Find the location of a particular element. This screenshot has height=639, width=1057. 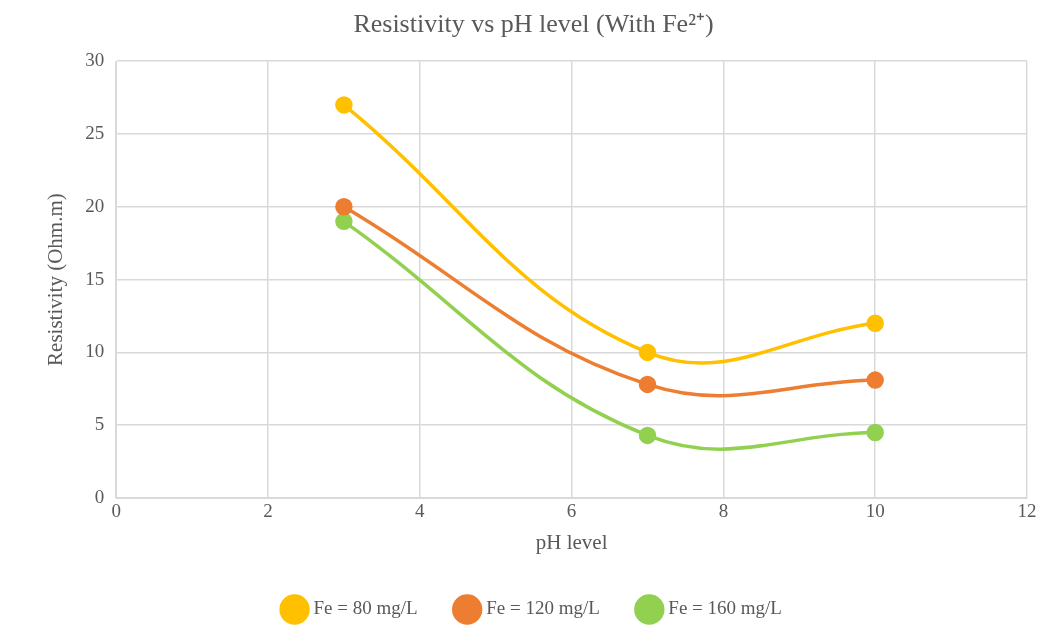

y-axis-title: Resistivity (Ohm.m) is located at coordinates (55, 279).